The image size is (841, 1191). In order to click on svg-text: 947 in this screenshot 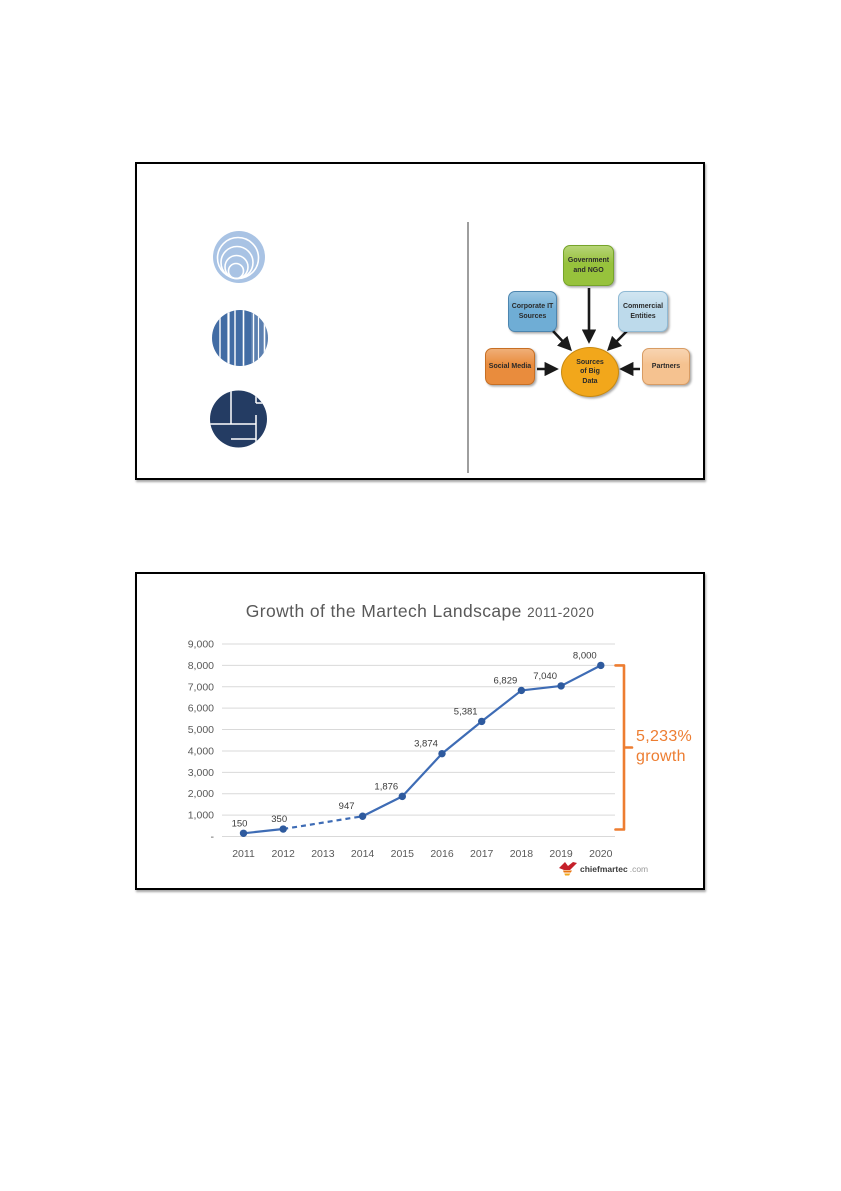, I will do `click(347, 806)`.